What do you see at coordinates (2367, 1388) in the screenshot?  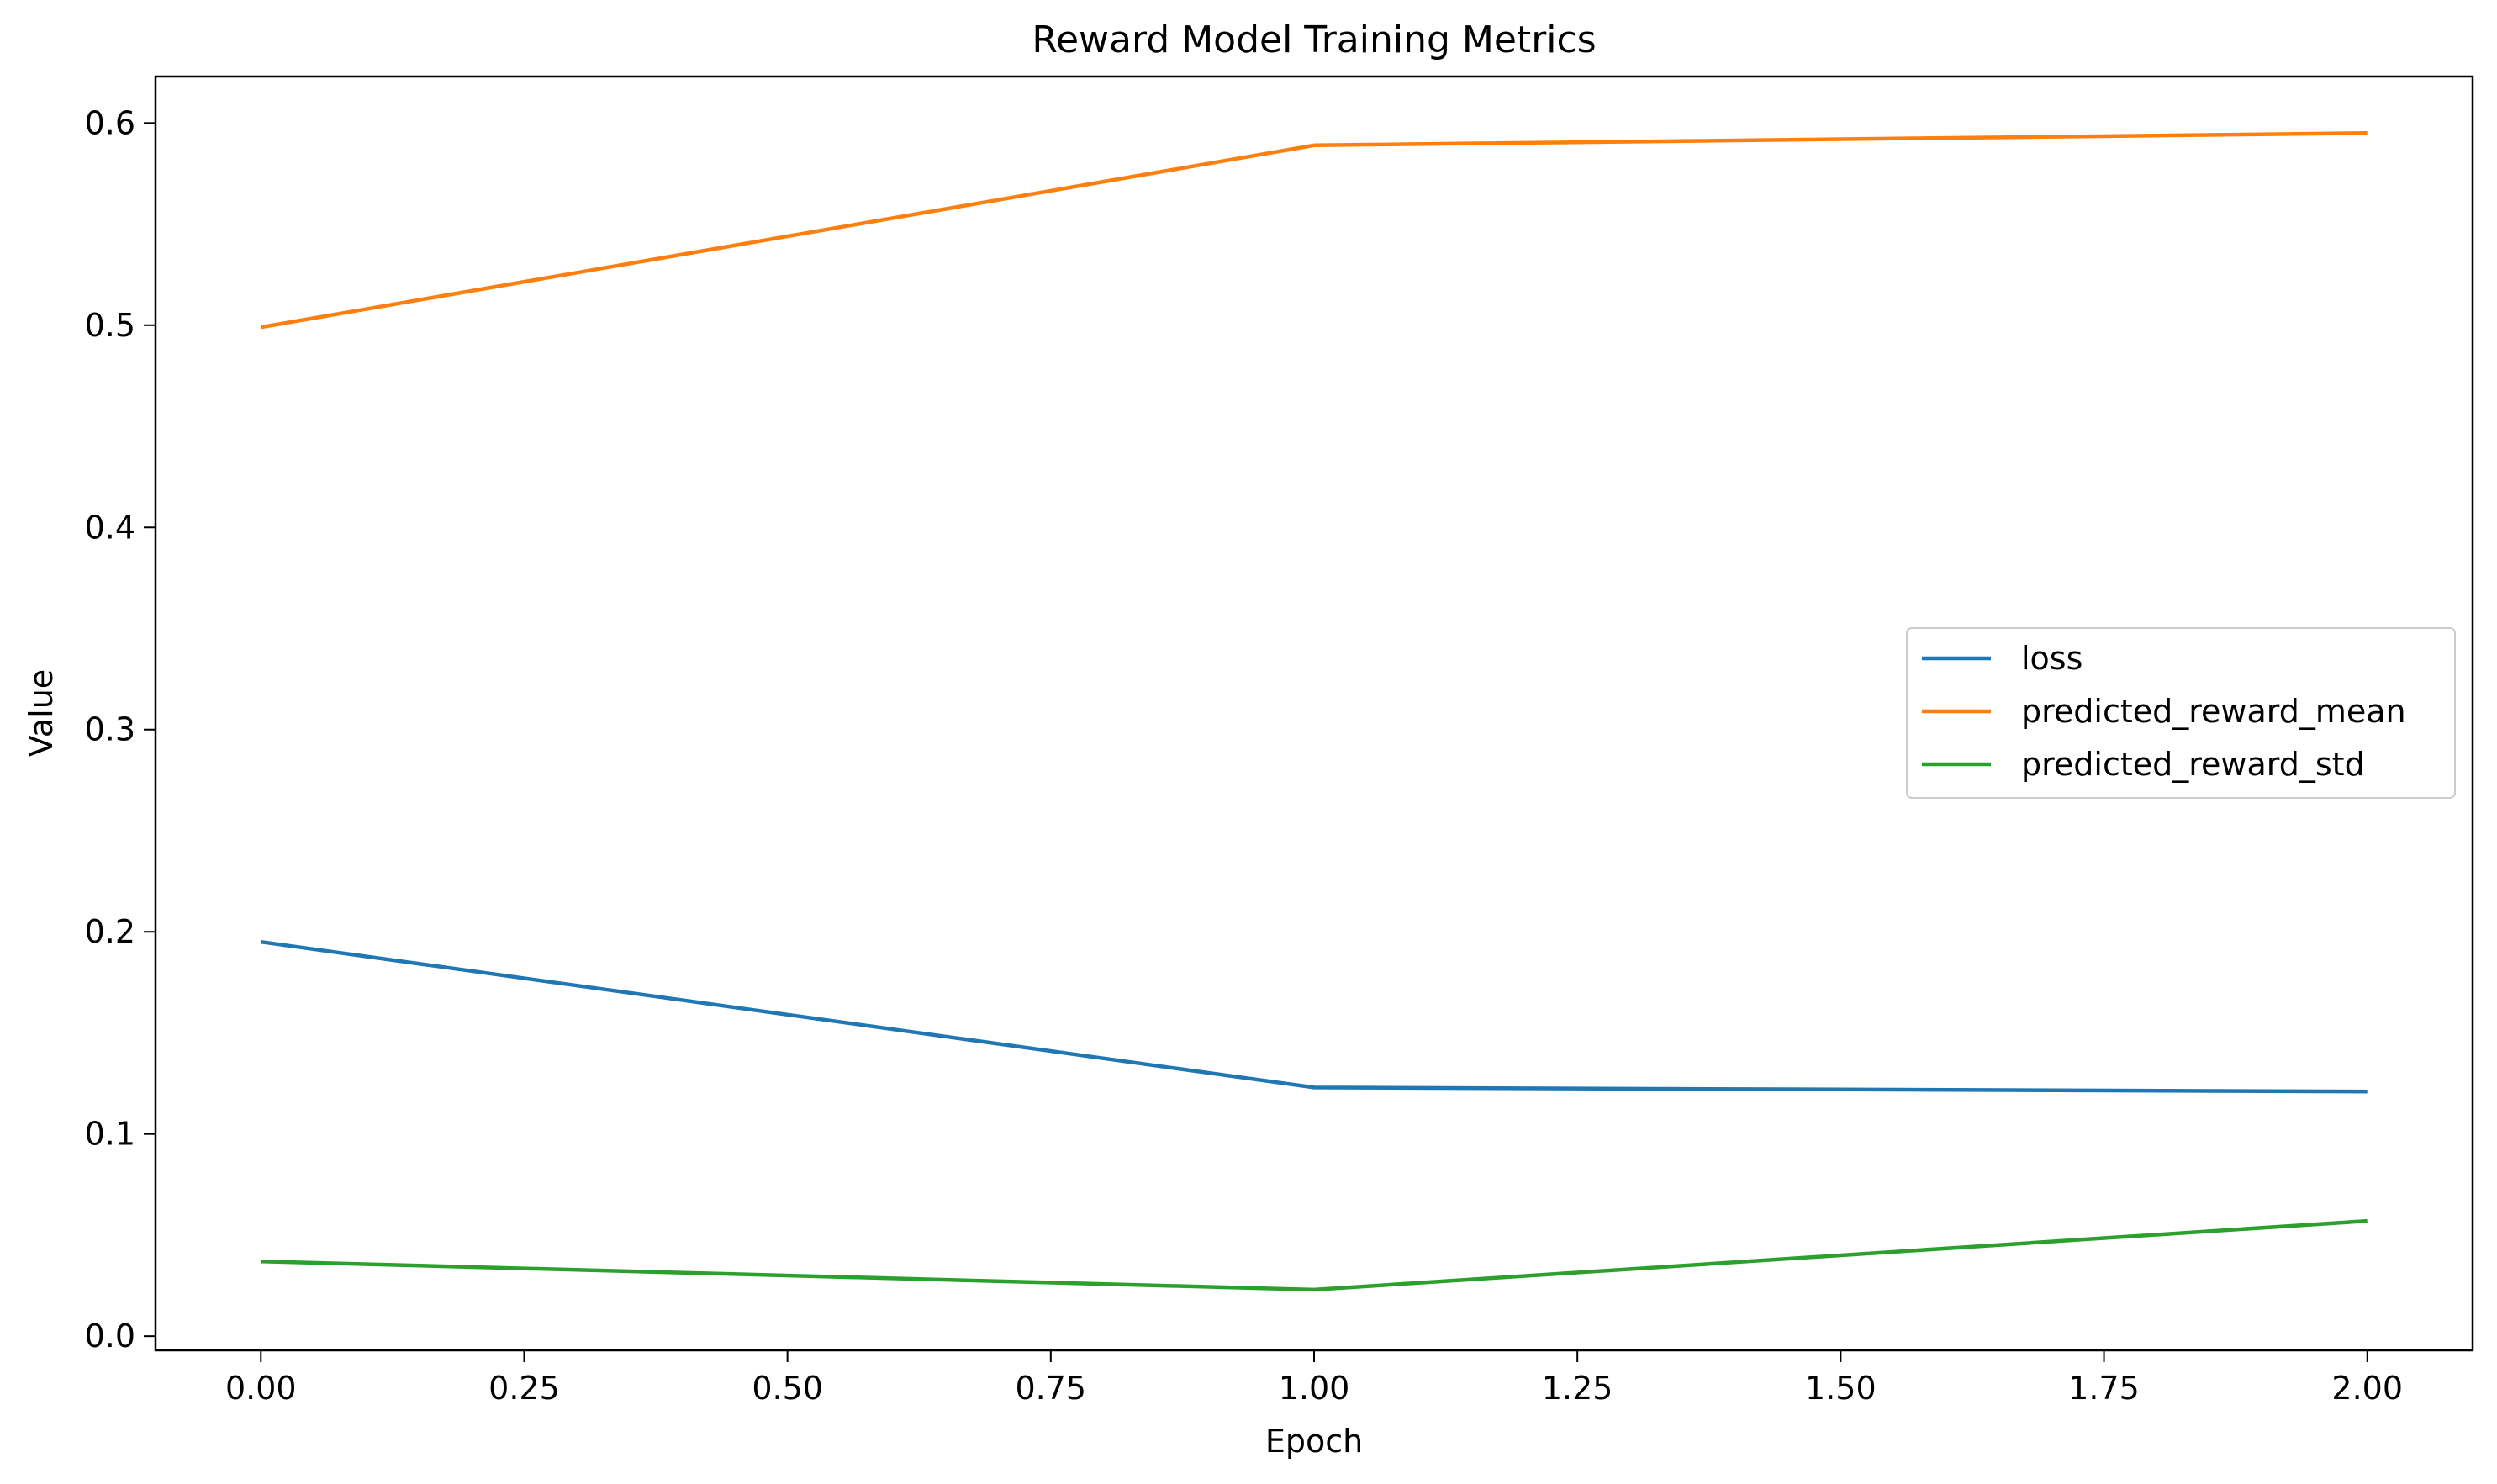 I see `x-tick-label: 2.00` at bounding box center [2367, 1388].